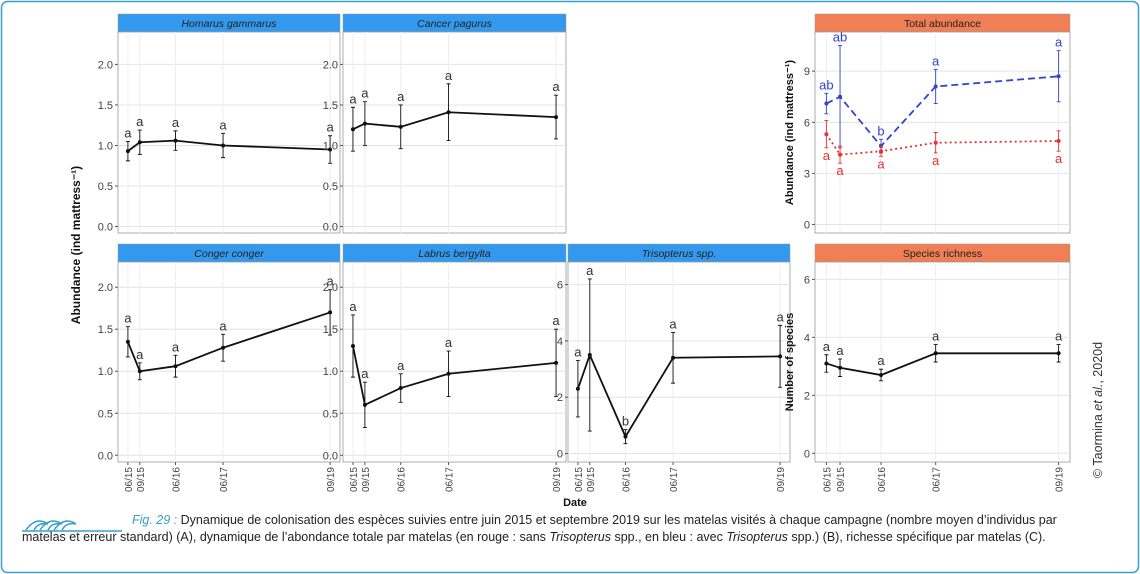 Image resolution: width=1140 pixels, height=574 pixels. What do you see at coordinates (668, 537) in the screenshot?
I see `caption-part: spp., en bleu : avec` at bounding box center [668, 537].